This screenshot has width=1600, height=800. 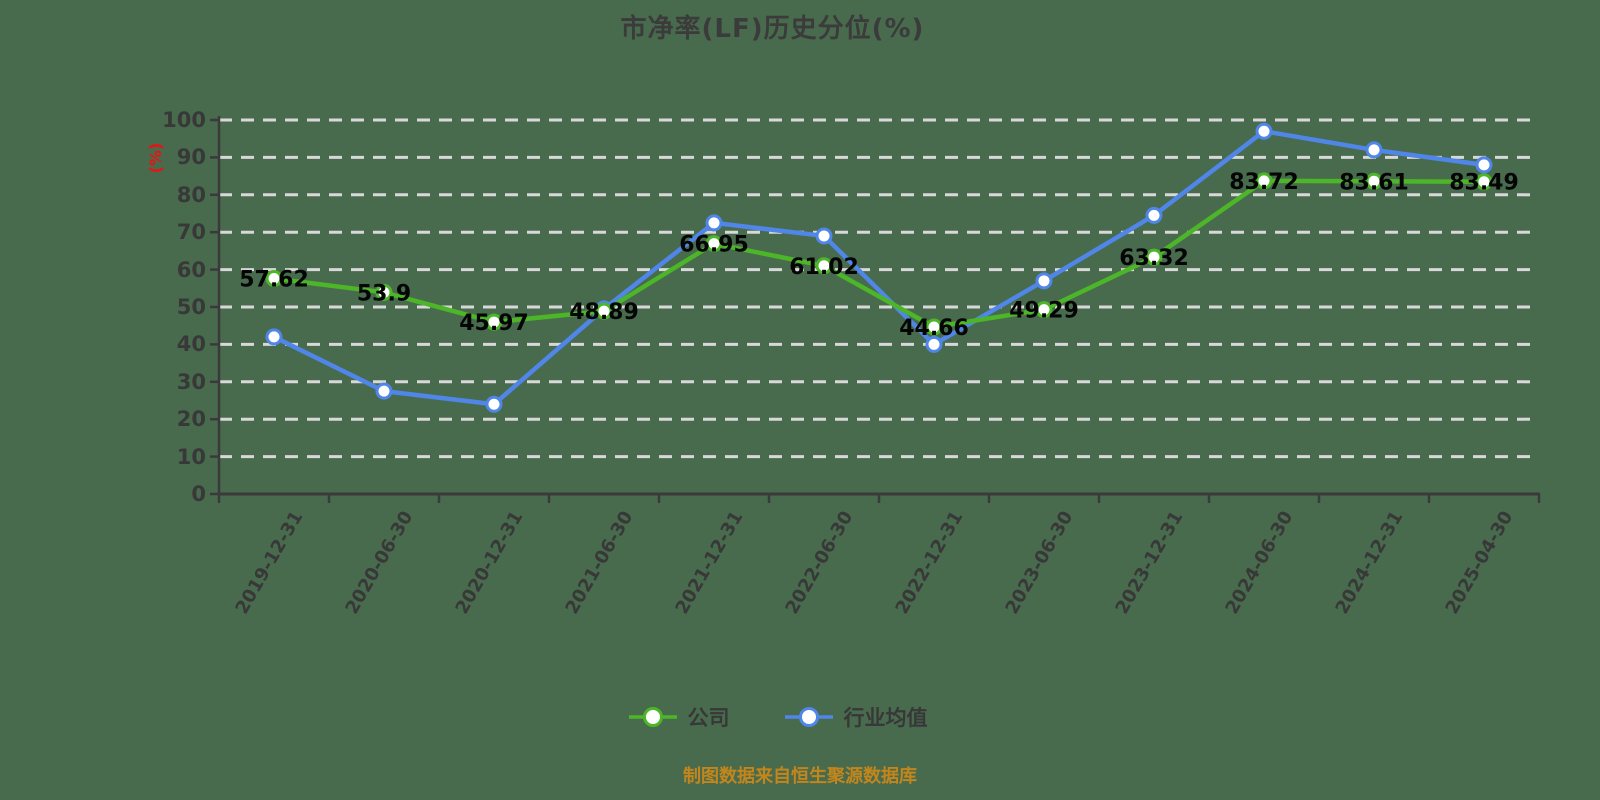 What do you see at coordinates (191, 307) in the screenshot?
I see `y-axis-tick-label: 50` at bounding box center [191, 307].